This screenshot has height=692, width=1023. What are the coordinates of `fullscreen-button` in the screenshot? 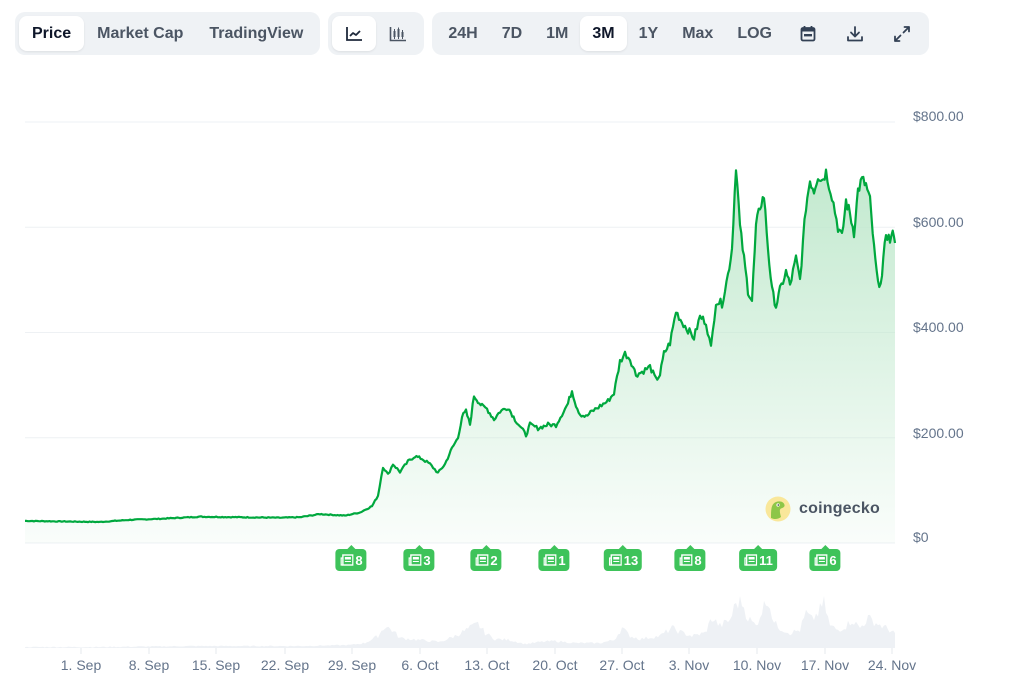 It's located at (901, 33).